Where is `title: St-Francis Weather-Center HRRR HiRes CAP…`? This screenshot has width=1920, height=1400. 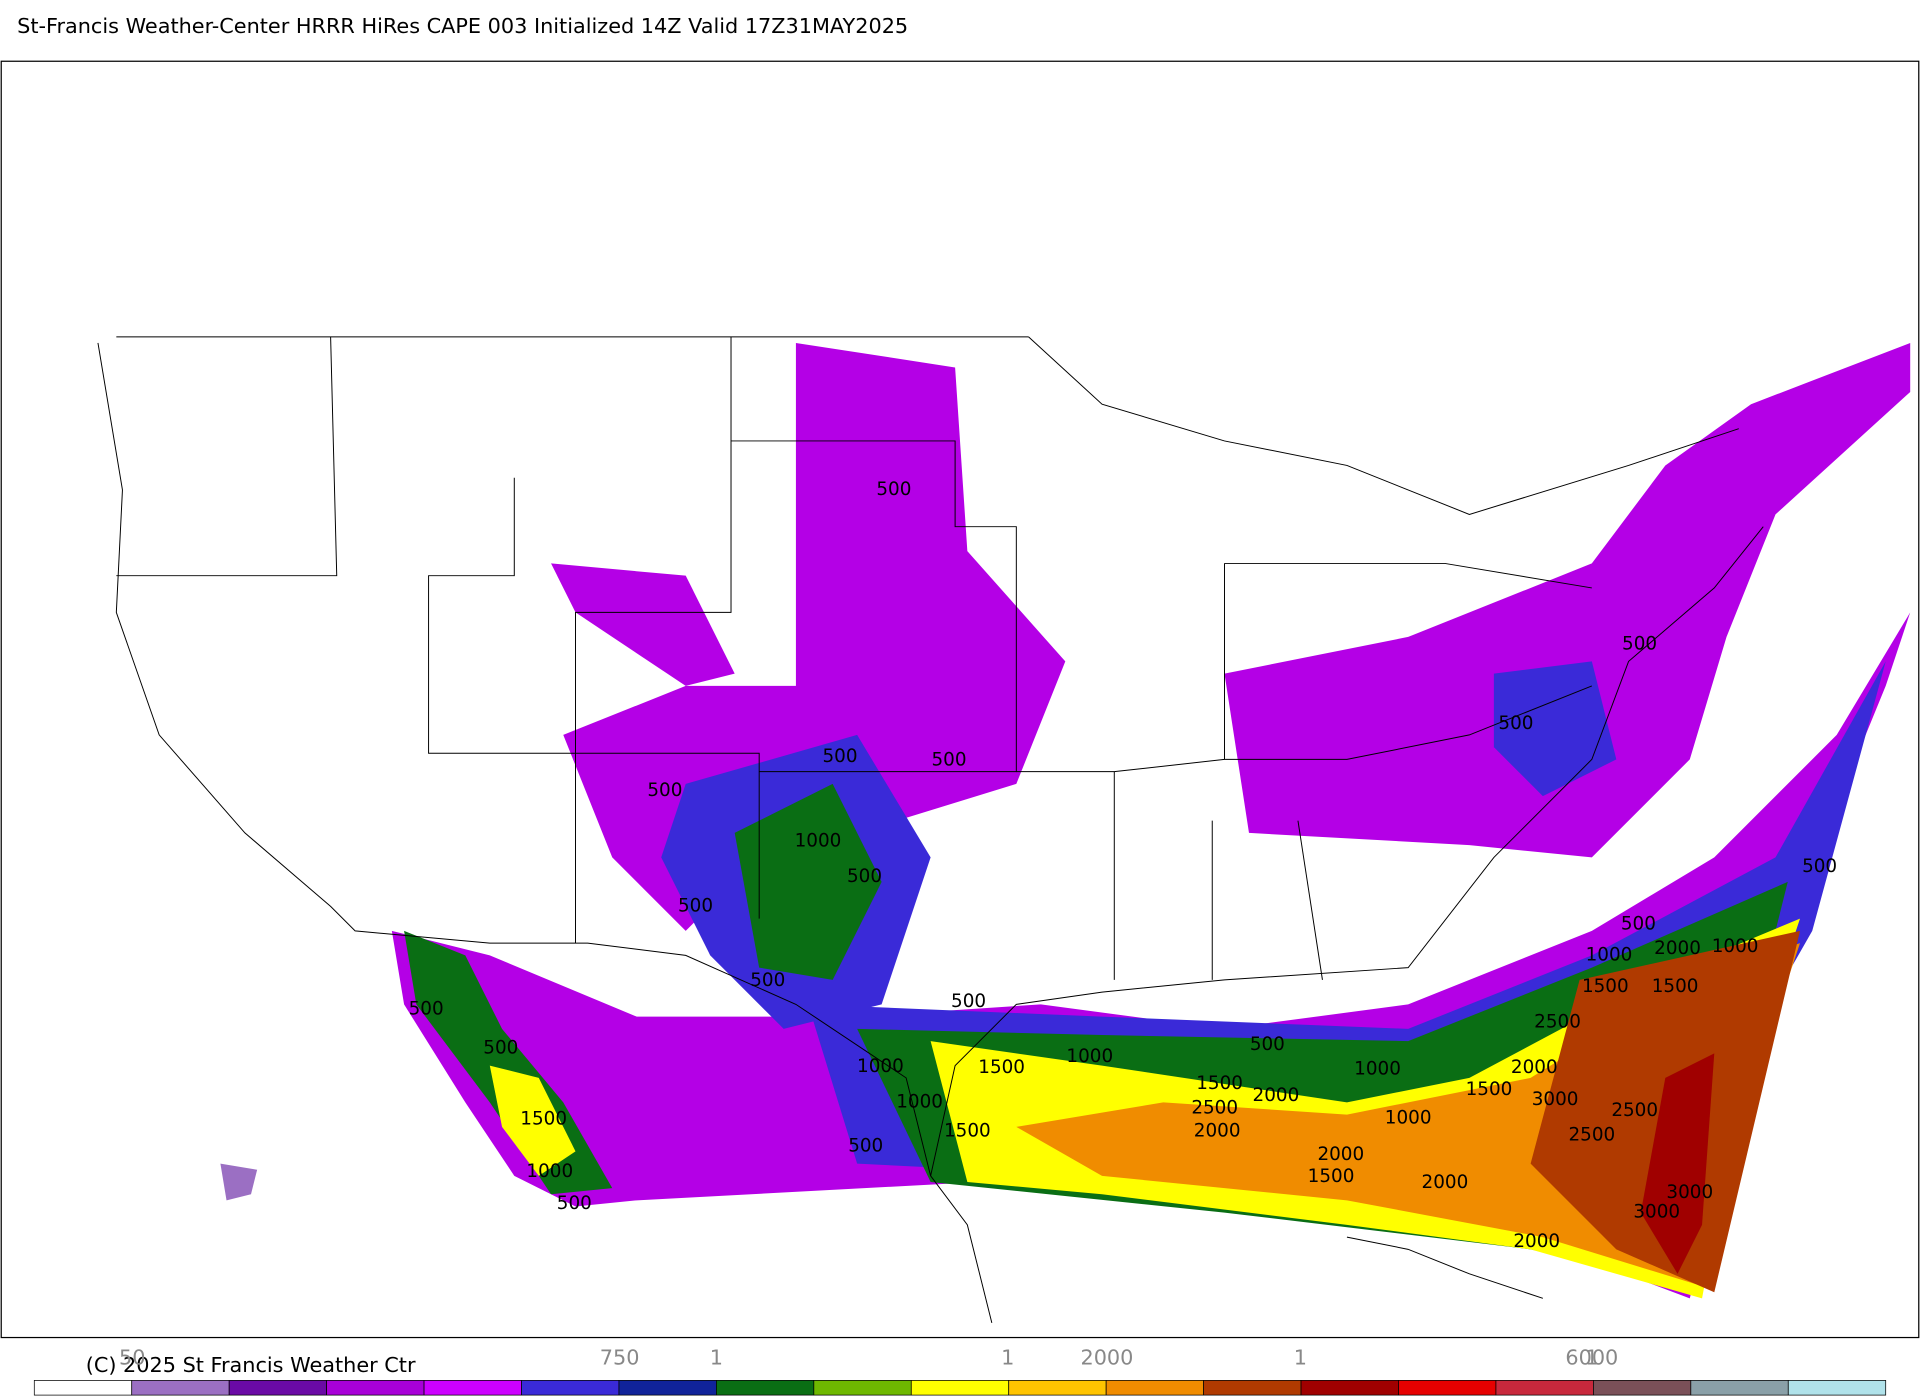 title: St-Francis Weather-Center HRRR HiRes CAP… is located at coordinates (462, 26).